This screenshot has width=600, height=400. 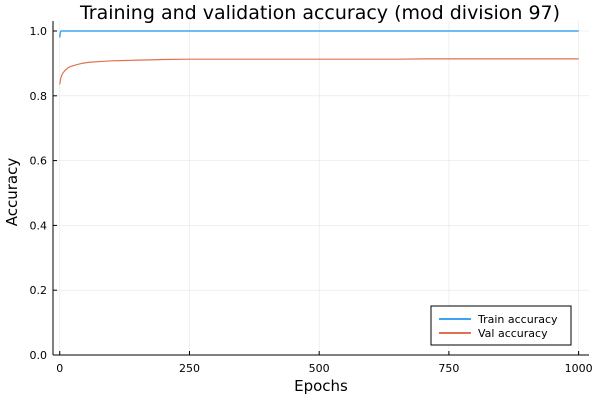 What do you see at coordinates (12, 192) in the screenshot?
I see `y-axis-label: Accuracy` at bounding box center [12, 192].